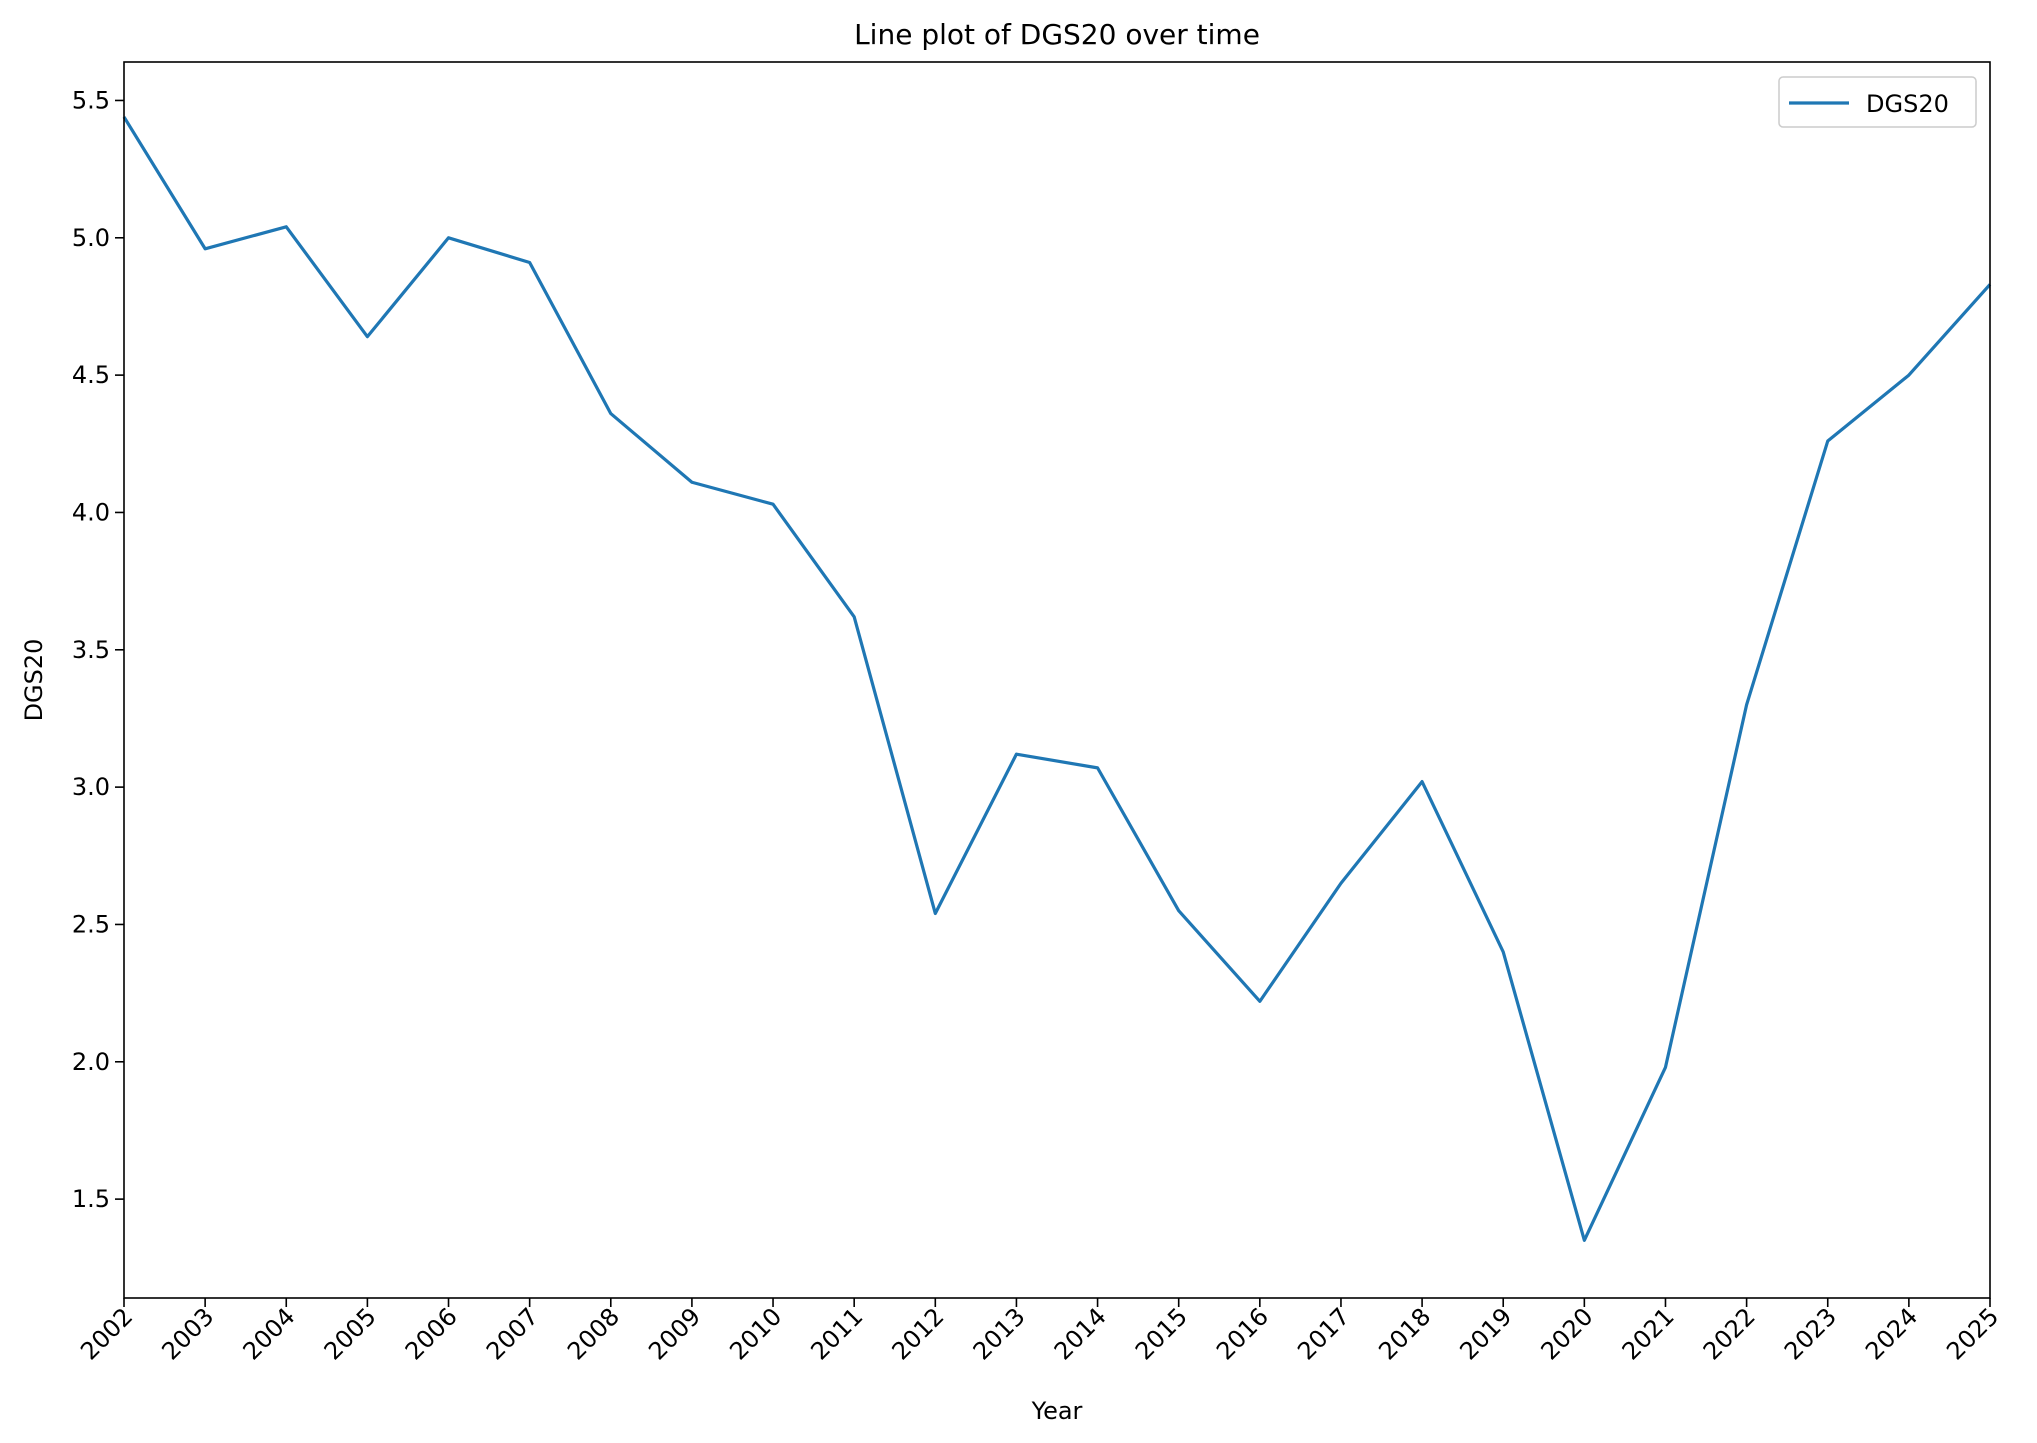 This screenshot has width=2037, height=1443. Describe the element at coordinates (91, 924) in the screenshot. I see `y-tick-label: 2.5` at that location.